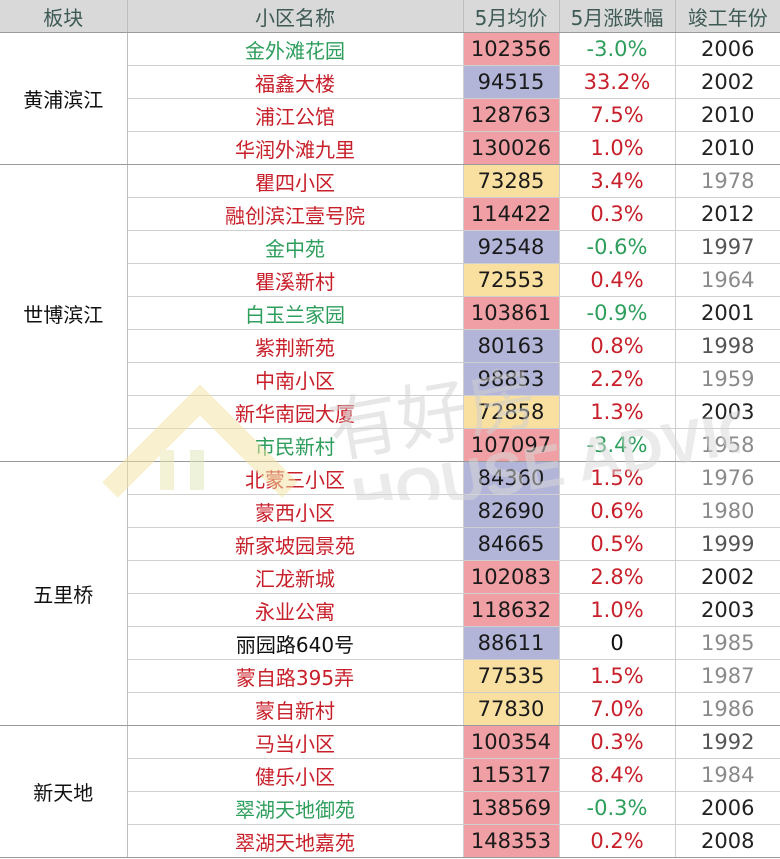 Image resolution: width=780 pixels, height=859 pixels. What do you see at coordinates (617, 709) in the screenshot?
I see `change-cell: 7.0%` at bounding box center [617, 709].